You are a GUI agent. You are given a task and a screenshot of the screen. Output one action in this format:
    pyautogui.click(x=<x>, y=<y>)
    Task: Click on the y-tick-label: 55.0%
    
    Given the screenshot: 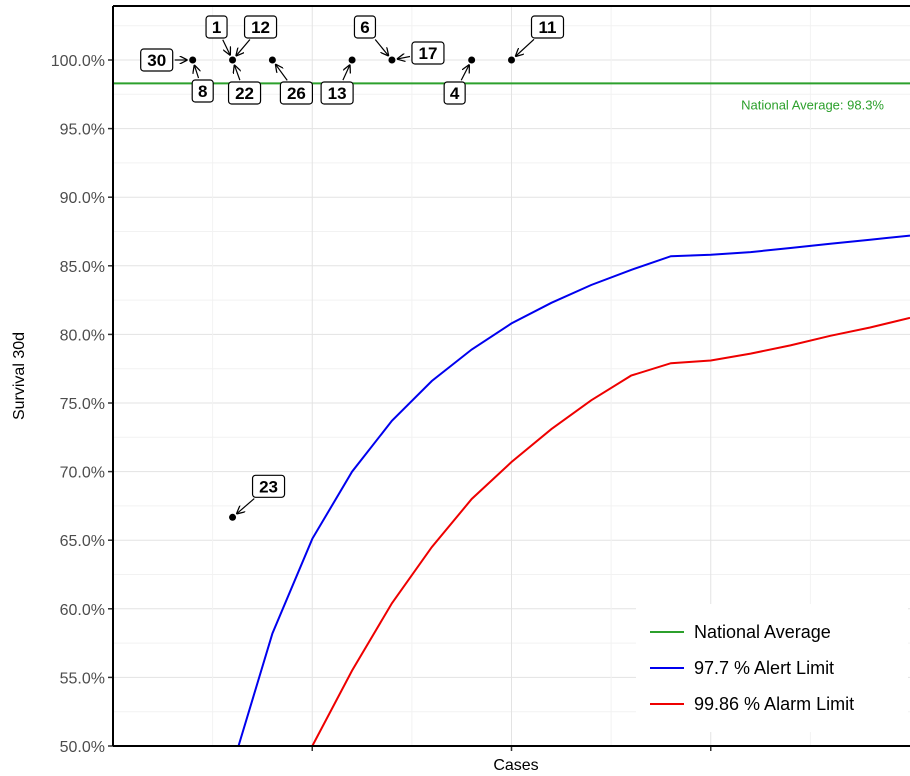 What is the action you would take?
    pyautogui.click(x=82, y=678)
    